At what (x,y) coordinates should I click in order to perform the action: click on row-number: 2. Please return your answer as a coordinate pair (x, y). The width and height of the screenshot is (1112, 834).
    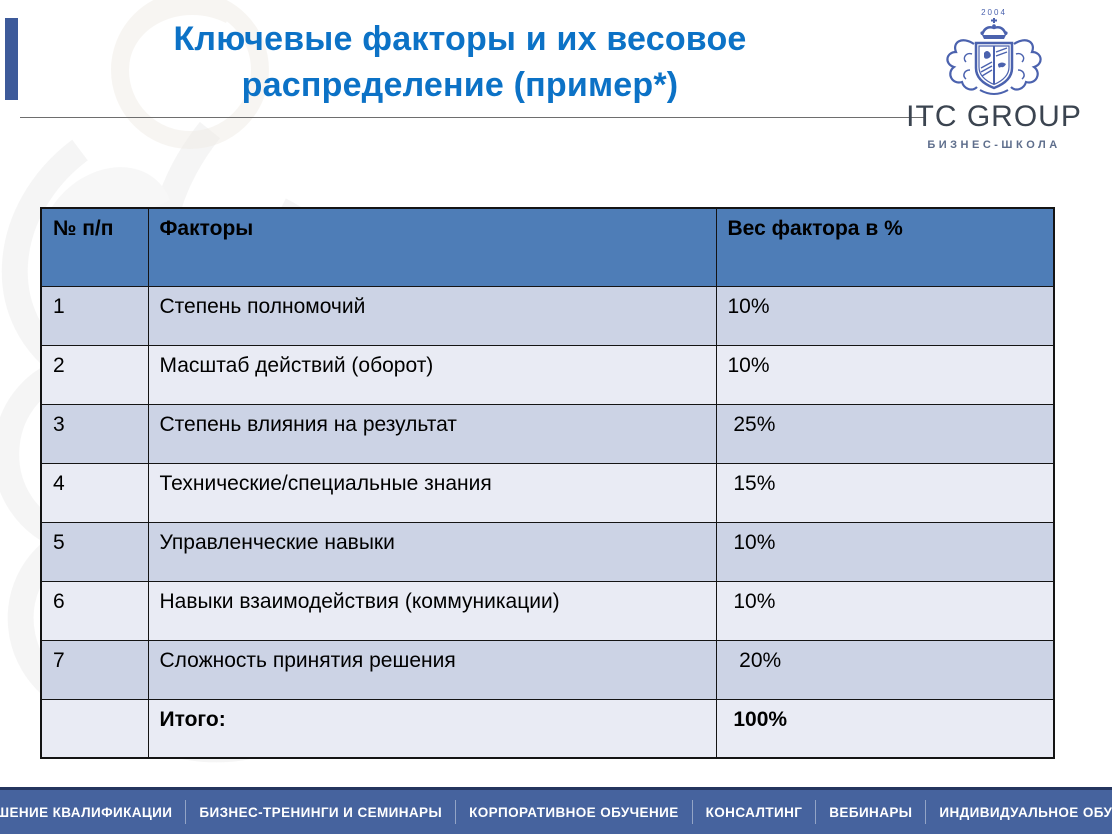
    Looking at the image, I should click on (94, 374).